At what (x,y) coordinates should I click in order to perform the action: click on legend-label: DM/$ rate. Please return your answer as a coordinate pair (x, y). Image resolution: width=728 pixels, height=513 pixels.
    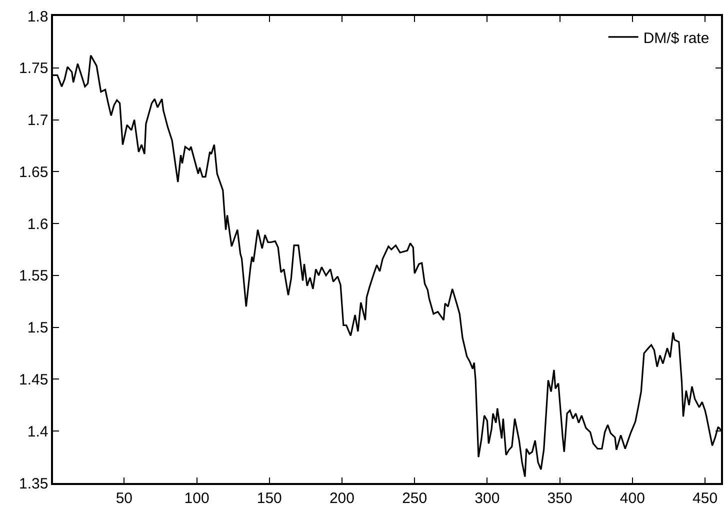
    Looking at the image, I should click on (676, 38).